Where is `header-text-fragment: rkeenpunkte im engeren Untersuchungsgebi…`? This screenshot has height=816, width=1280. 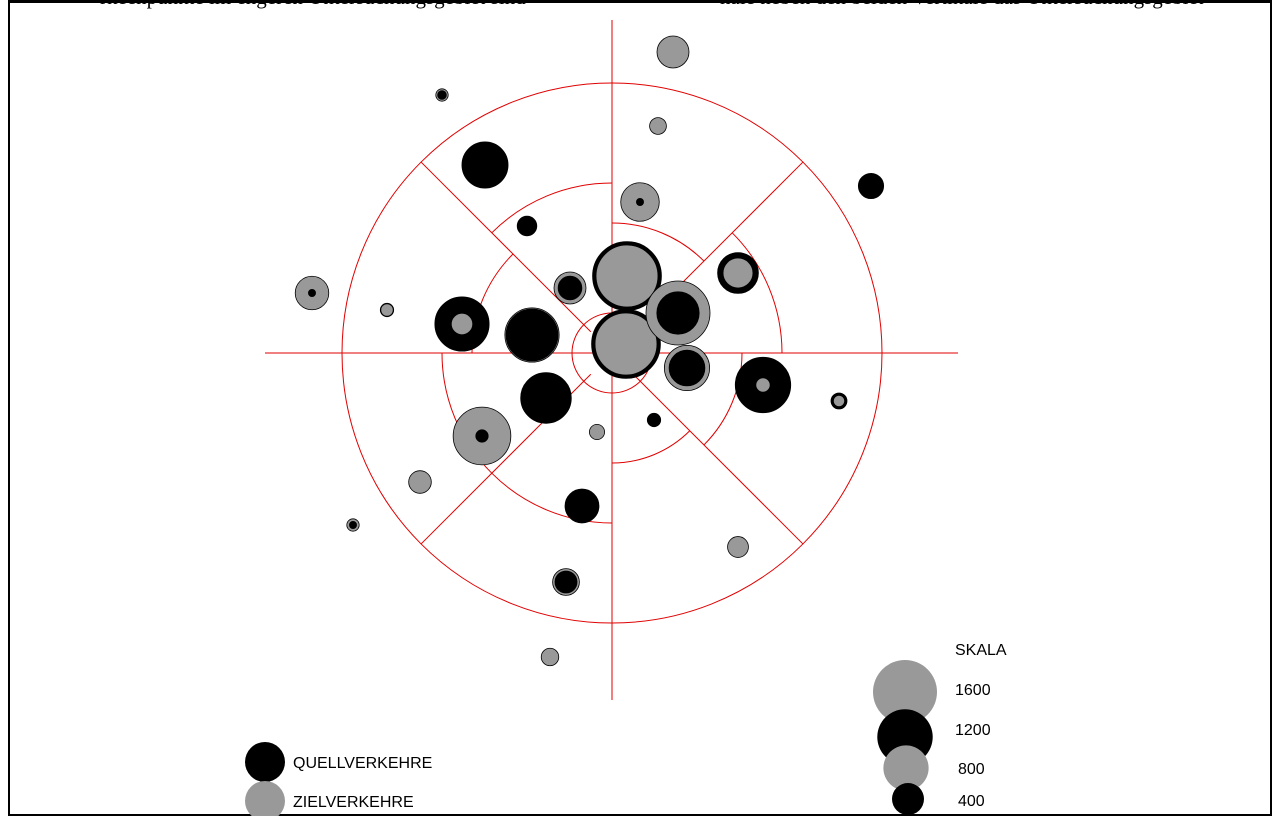 header-text-fragment: rkeenpunkte im engeren Untersuchungsgebi… is located at coordinates (640, 7).